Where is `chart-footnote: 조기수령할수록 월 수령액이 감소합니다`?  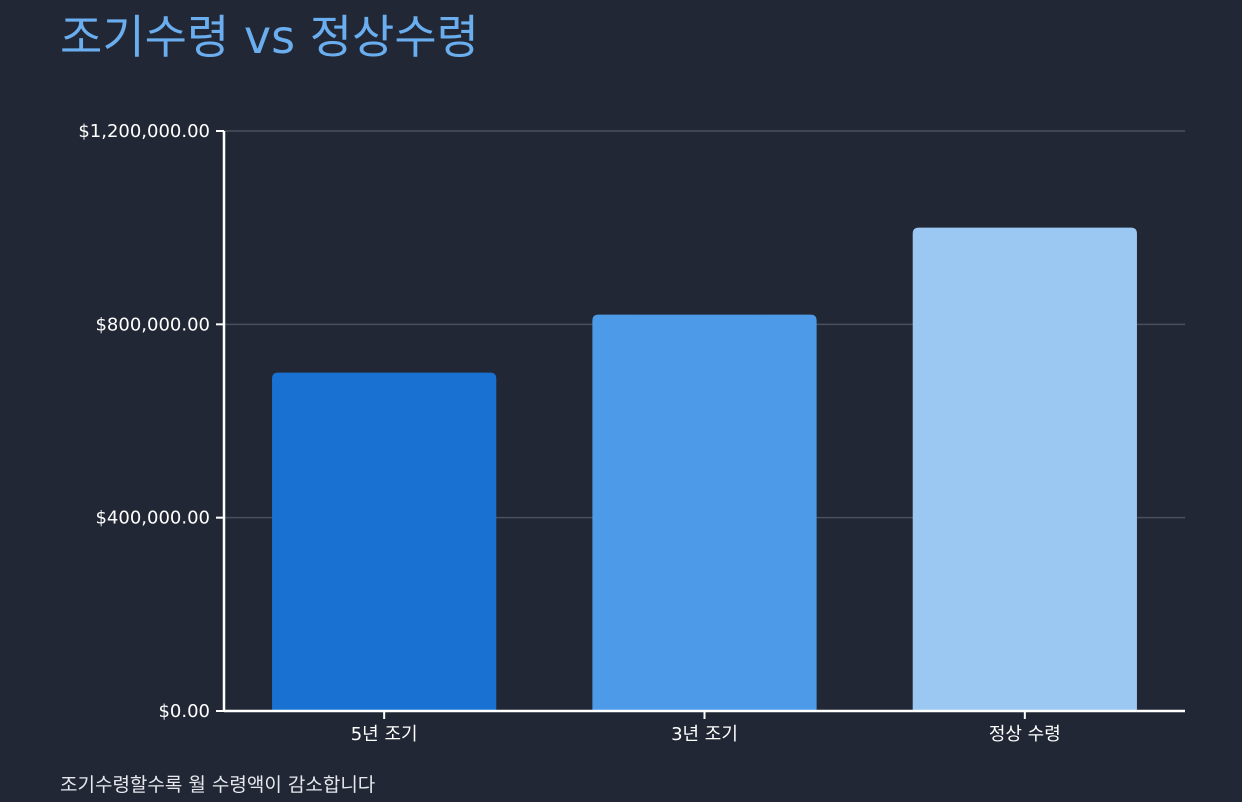
chart-footnote: 조기수령할수록 월 수령액이 감소합니다 is located at coordinates (218, 785).